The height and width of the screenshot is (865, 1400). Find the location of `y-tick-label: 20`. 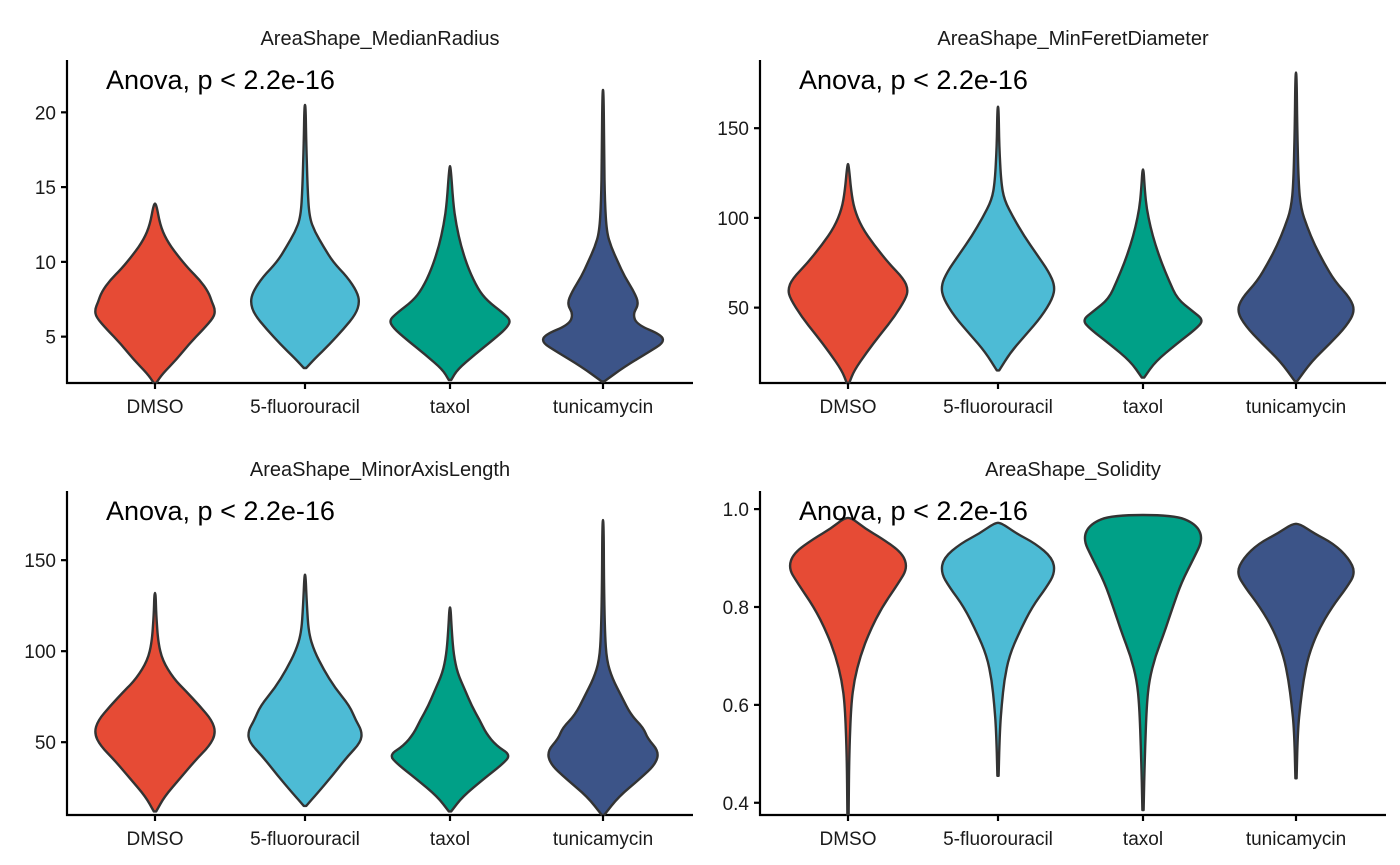

y-tick-label: 20 is located at coordinates (45, 113).